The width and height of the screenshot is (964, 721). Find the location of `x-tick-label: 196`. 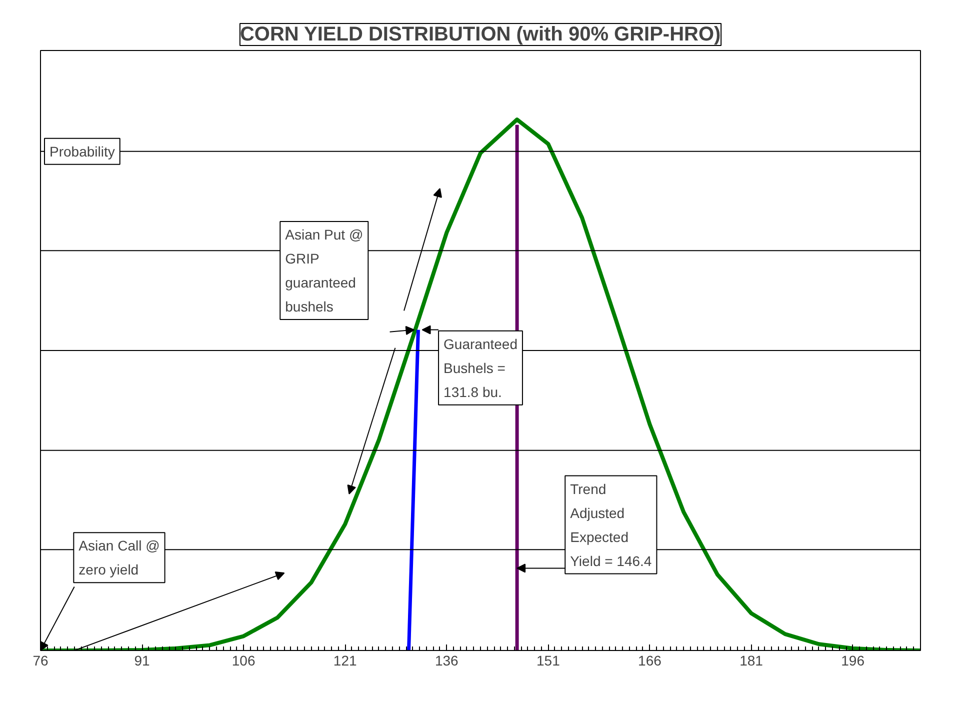

x-tick-label: 196 is located at coordinates (853, 660).